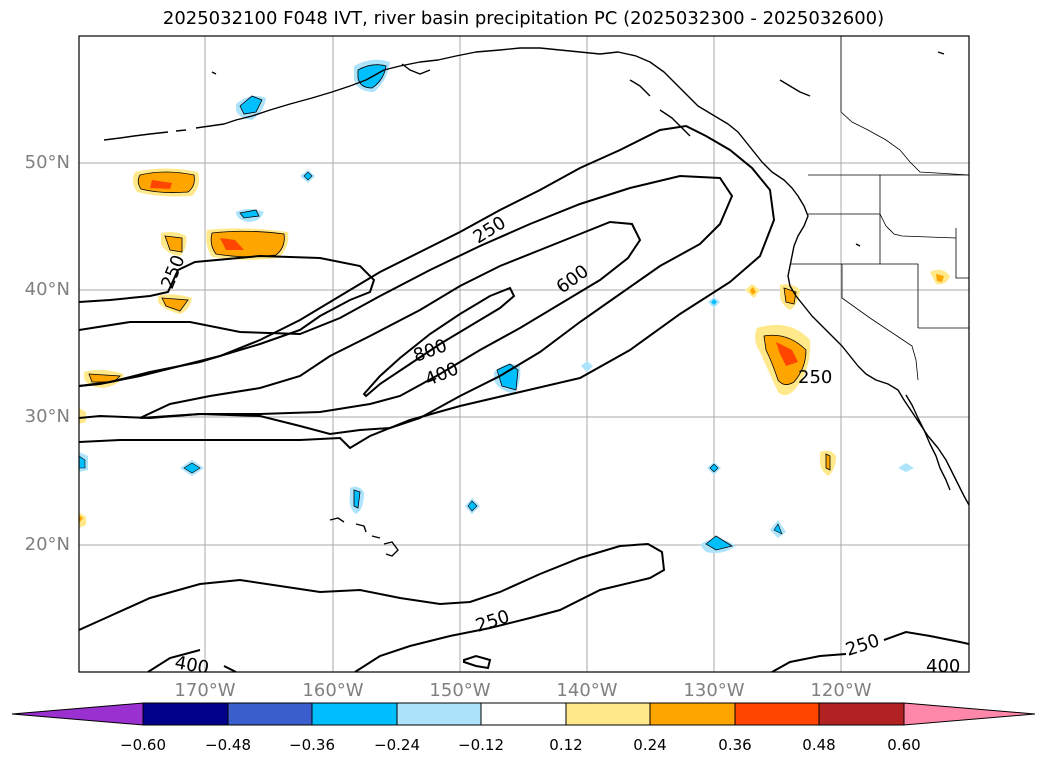  Describe the element at coordinates (714, 690) in the screenshot. I see `lon-label-130w: 130°W` at that location.